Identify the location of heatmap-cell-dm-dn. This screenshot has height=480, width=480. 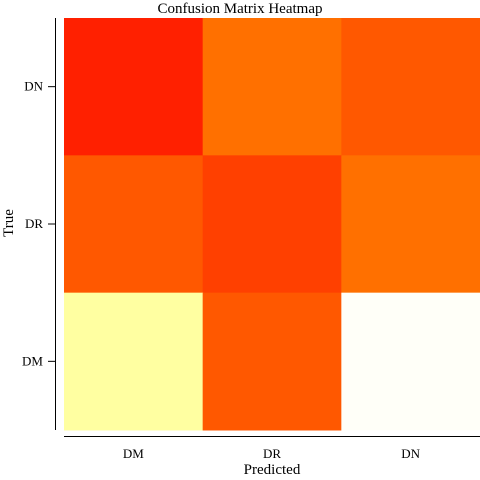
(410, 361).